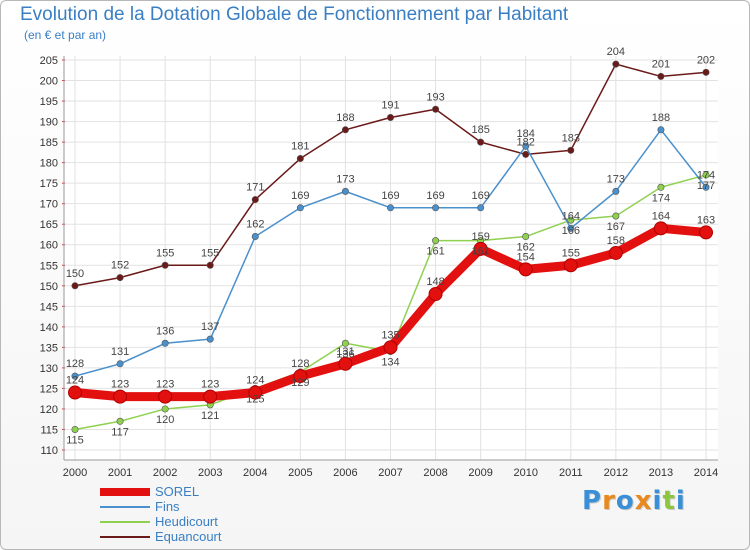 This screenshot has width=750, height=550. I want to click on y-tick-label: 140, so click(49, 328).